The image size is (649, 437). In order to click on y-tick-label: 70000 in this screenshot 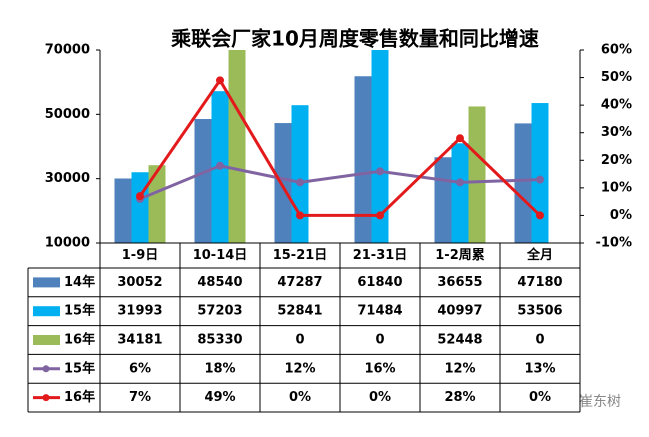, I will do `click(67, 50)`.